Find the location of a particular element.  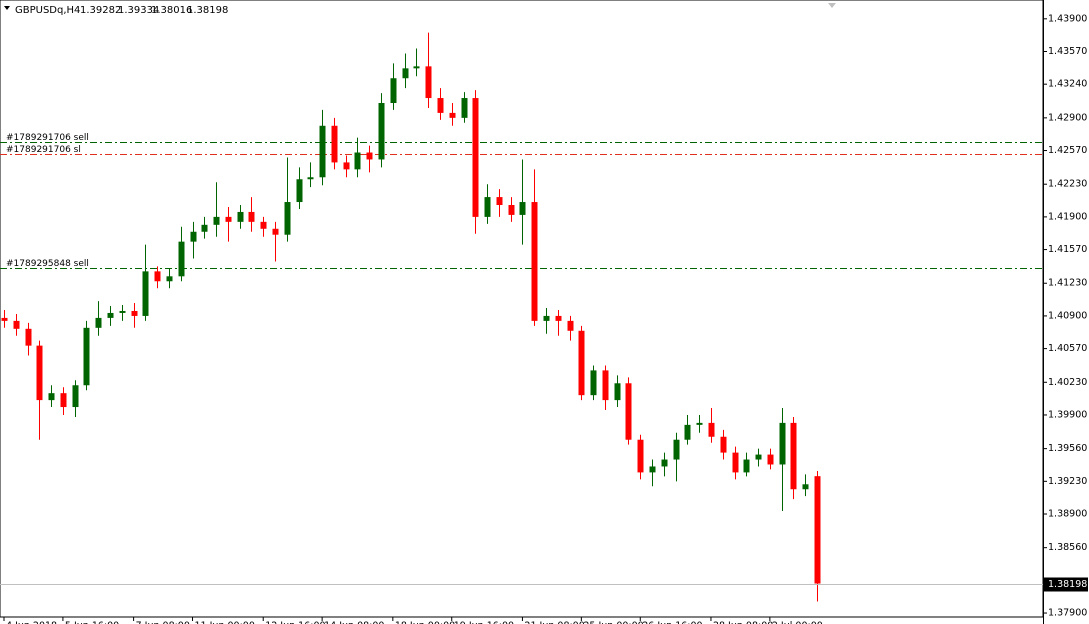

x-tick-label: 28 Jun 08:00 is located at coordinates (743, 622).